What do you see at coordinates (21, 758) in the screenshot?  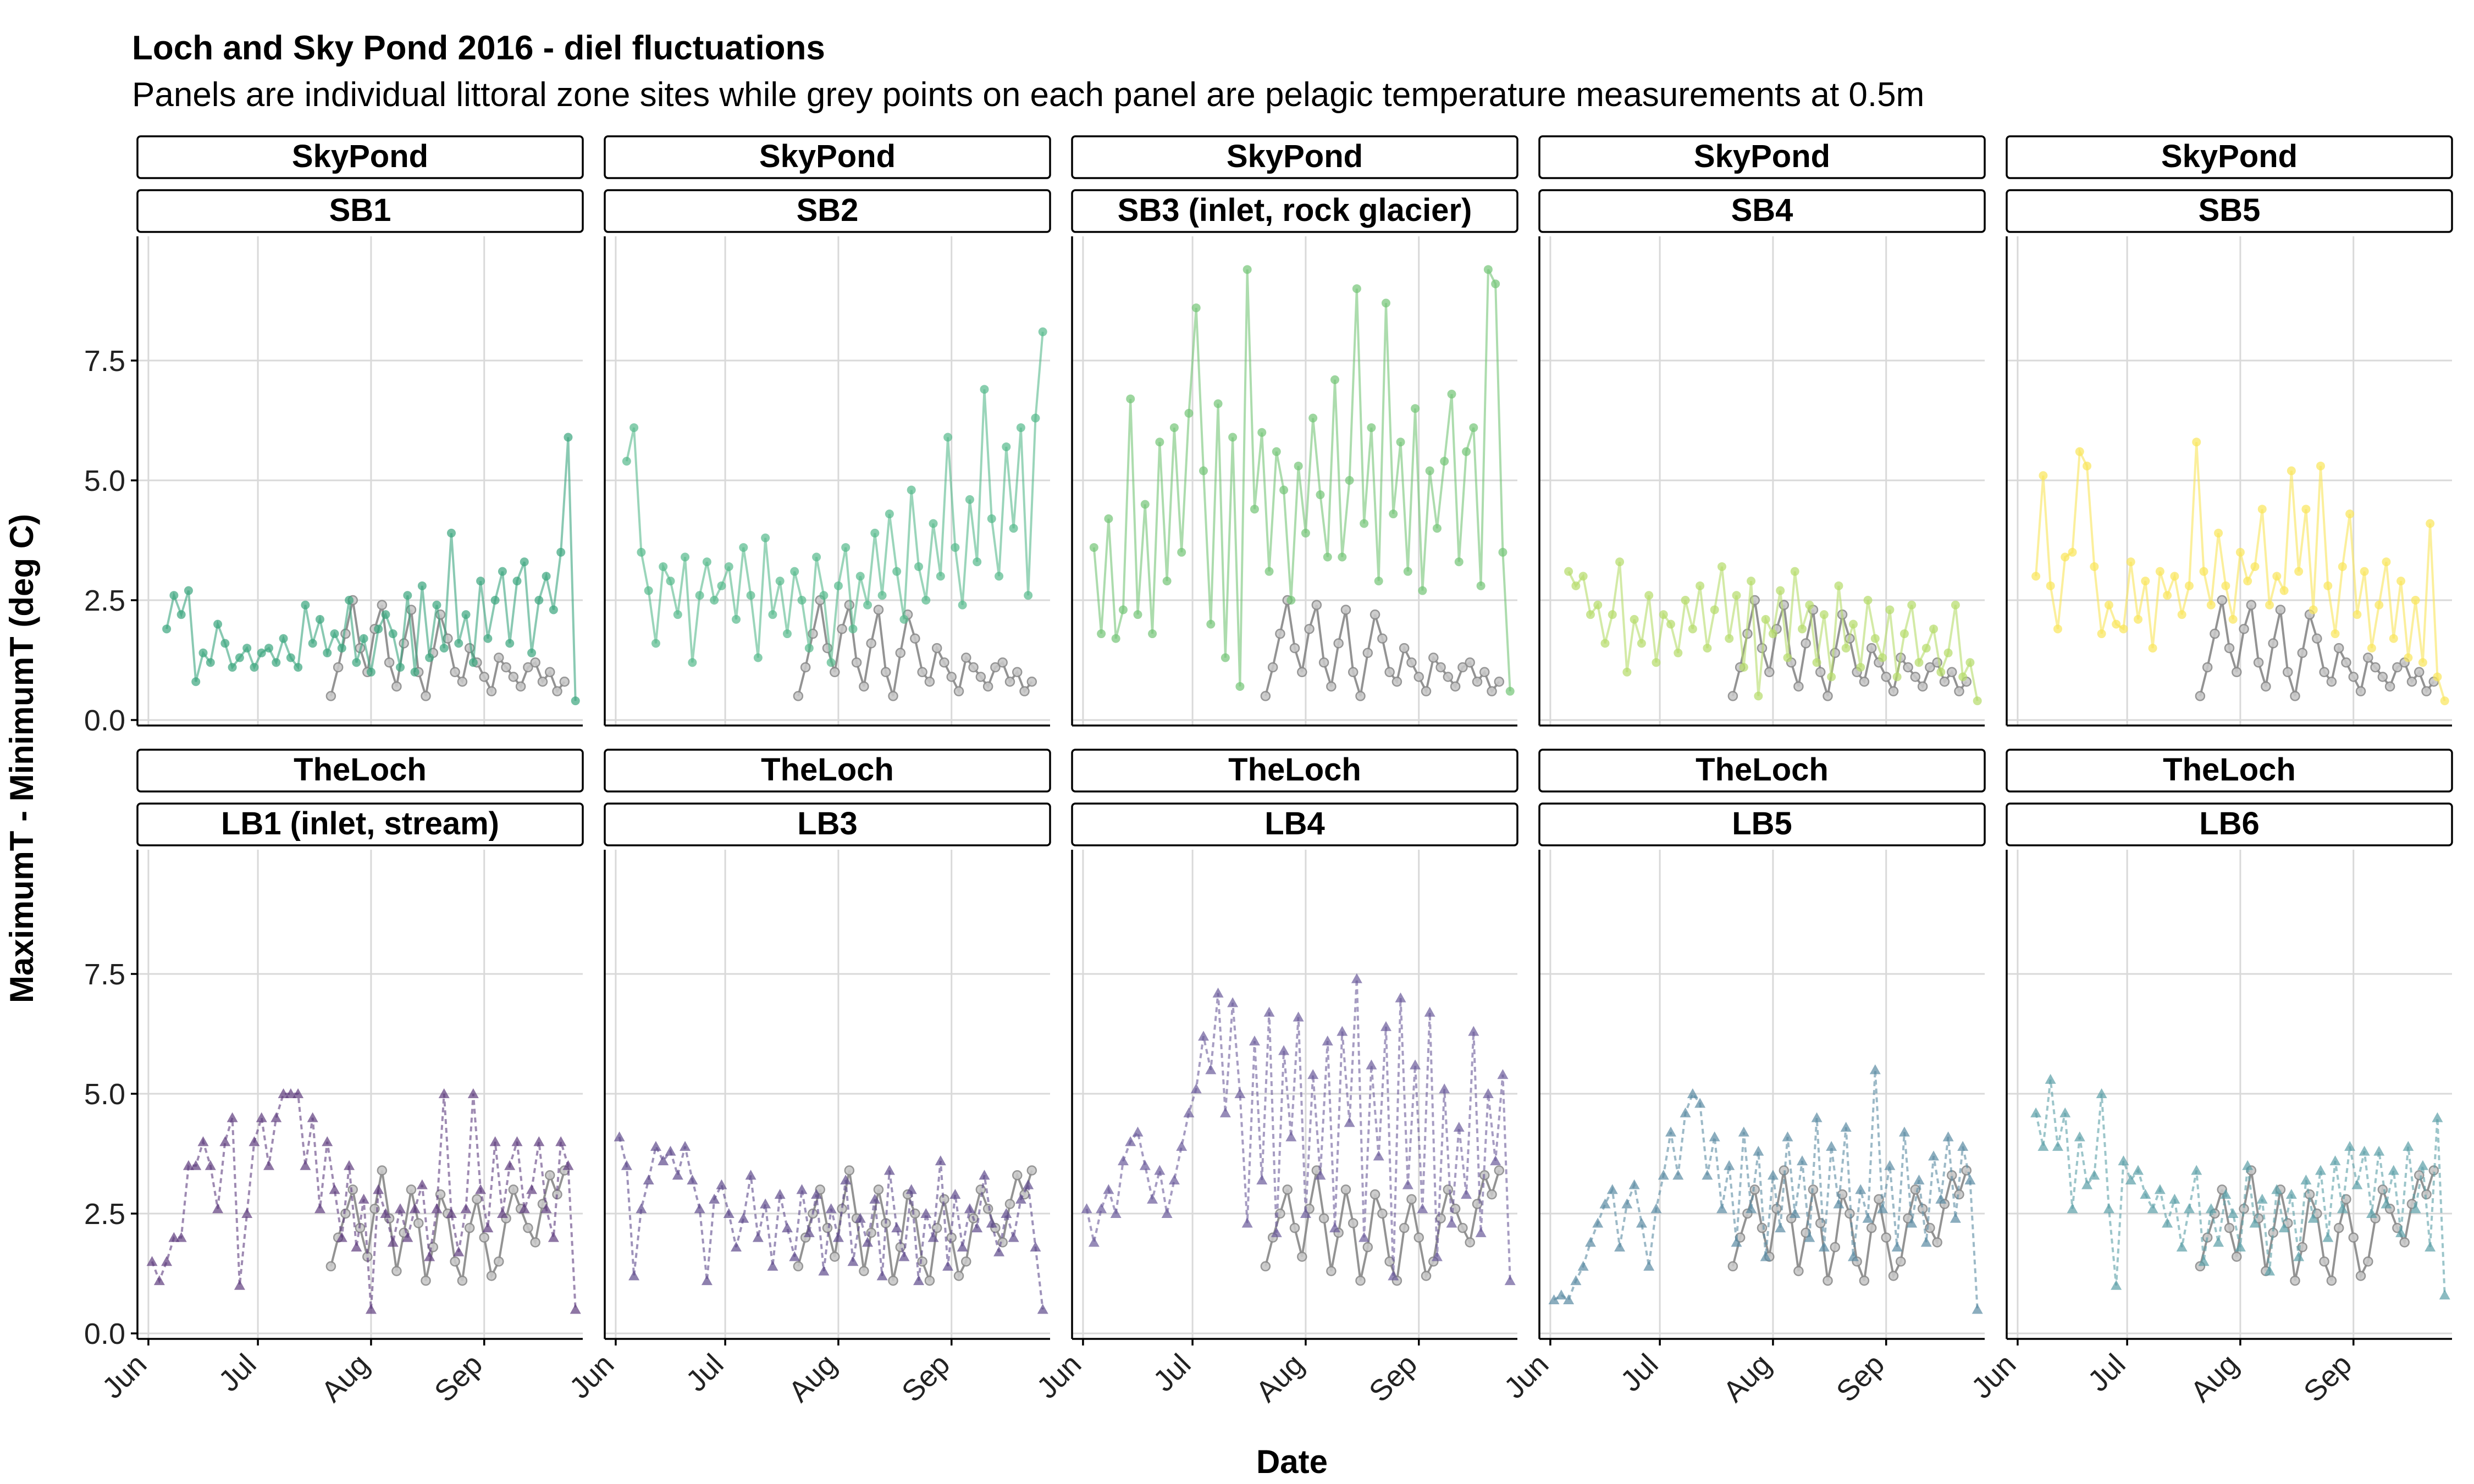 I see `y-axis-title: MaximumT - MinimumT (deg C)` at bounding box center [21, 758].